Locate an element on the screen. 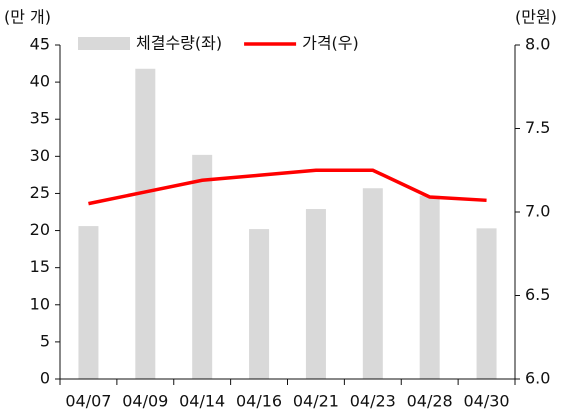 Image resolution: width=565 pixels, height=414 pixels. y2-tick-label: 6.0 is located at coordinates (537, 378).